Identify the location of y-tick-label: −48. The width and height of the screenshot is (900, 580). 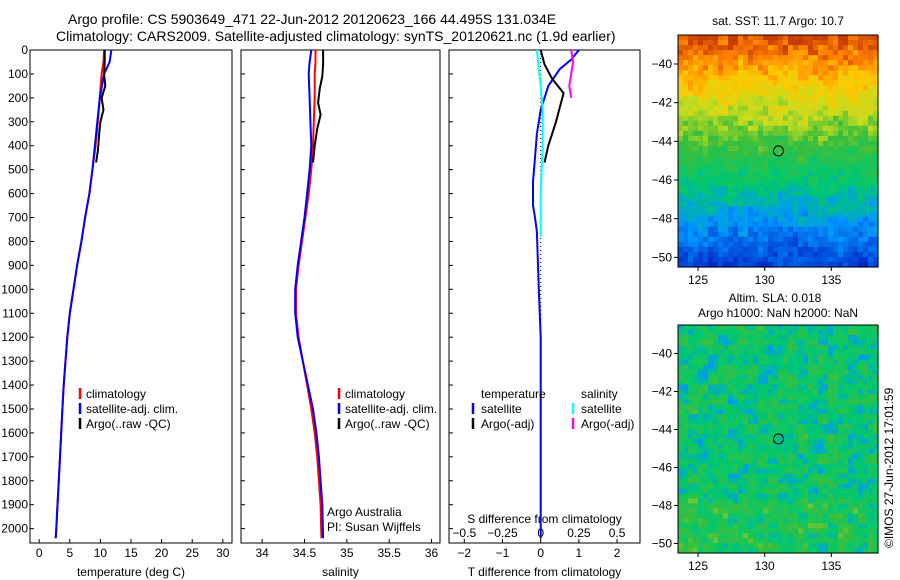
(662, 219).